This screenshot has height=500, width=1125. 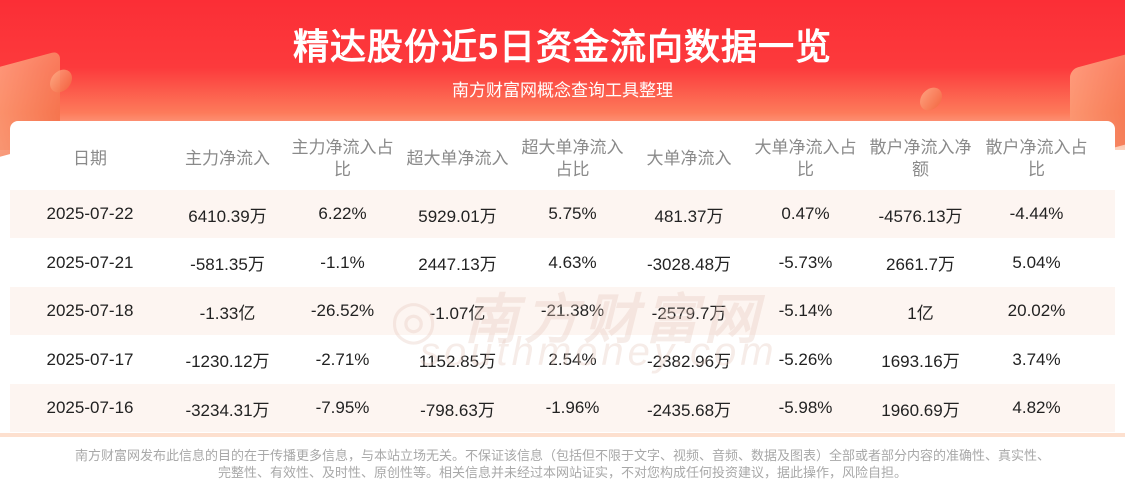 I want to click on table-cell: -21.38%, so click(x=572, y=310).